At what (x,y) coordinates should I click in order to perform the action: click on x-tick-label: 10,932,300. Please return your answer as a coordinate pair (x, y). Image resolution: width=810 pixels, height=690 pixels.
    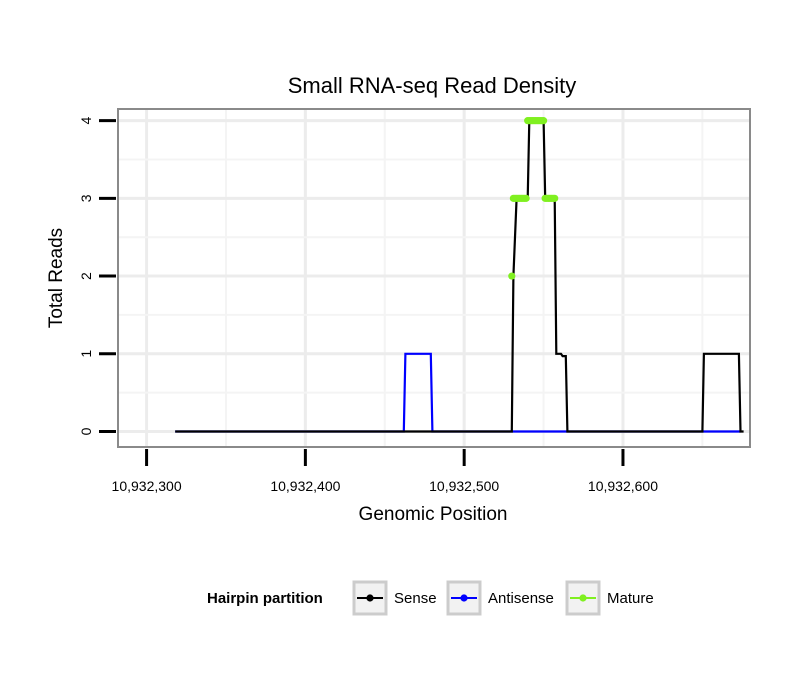
    Looking at the image, I should click on (147, 486).